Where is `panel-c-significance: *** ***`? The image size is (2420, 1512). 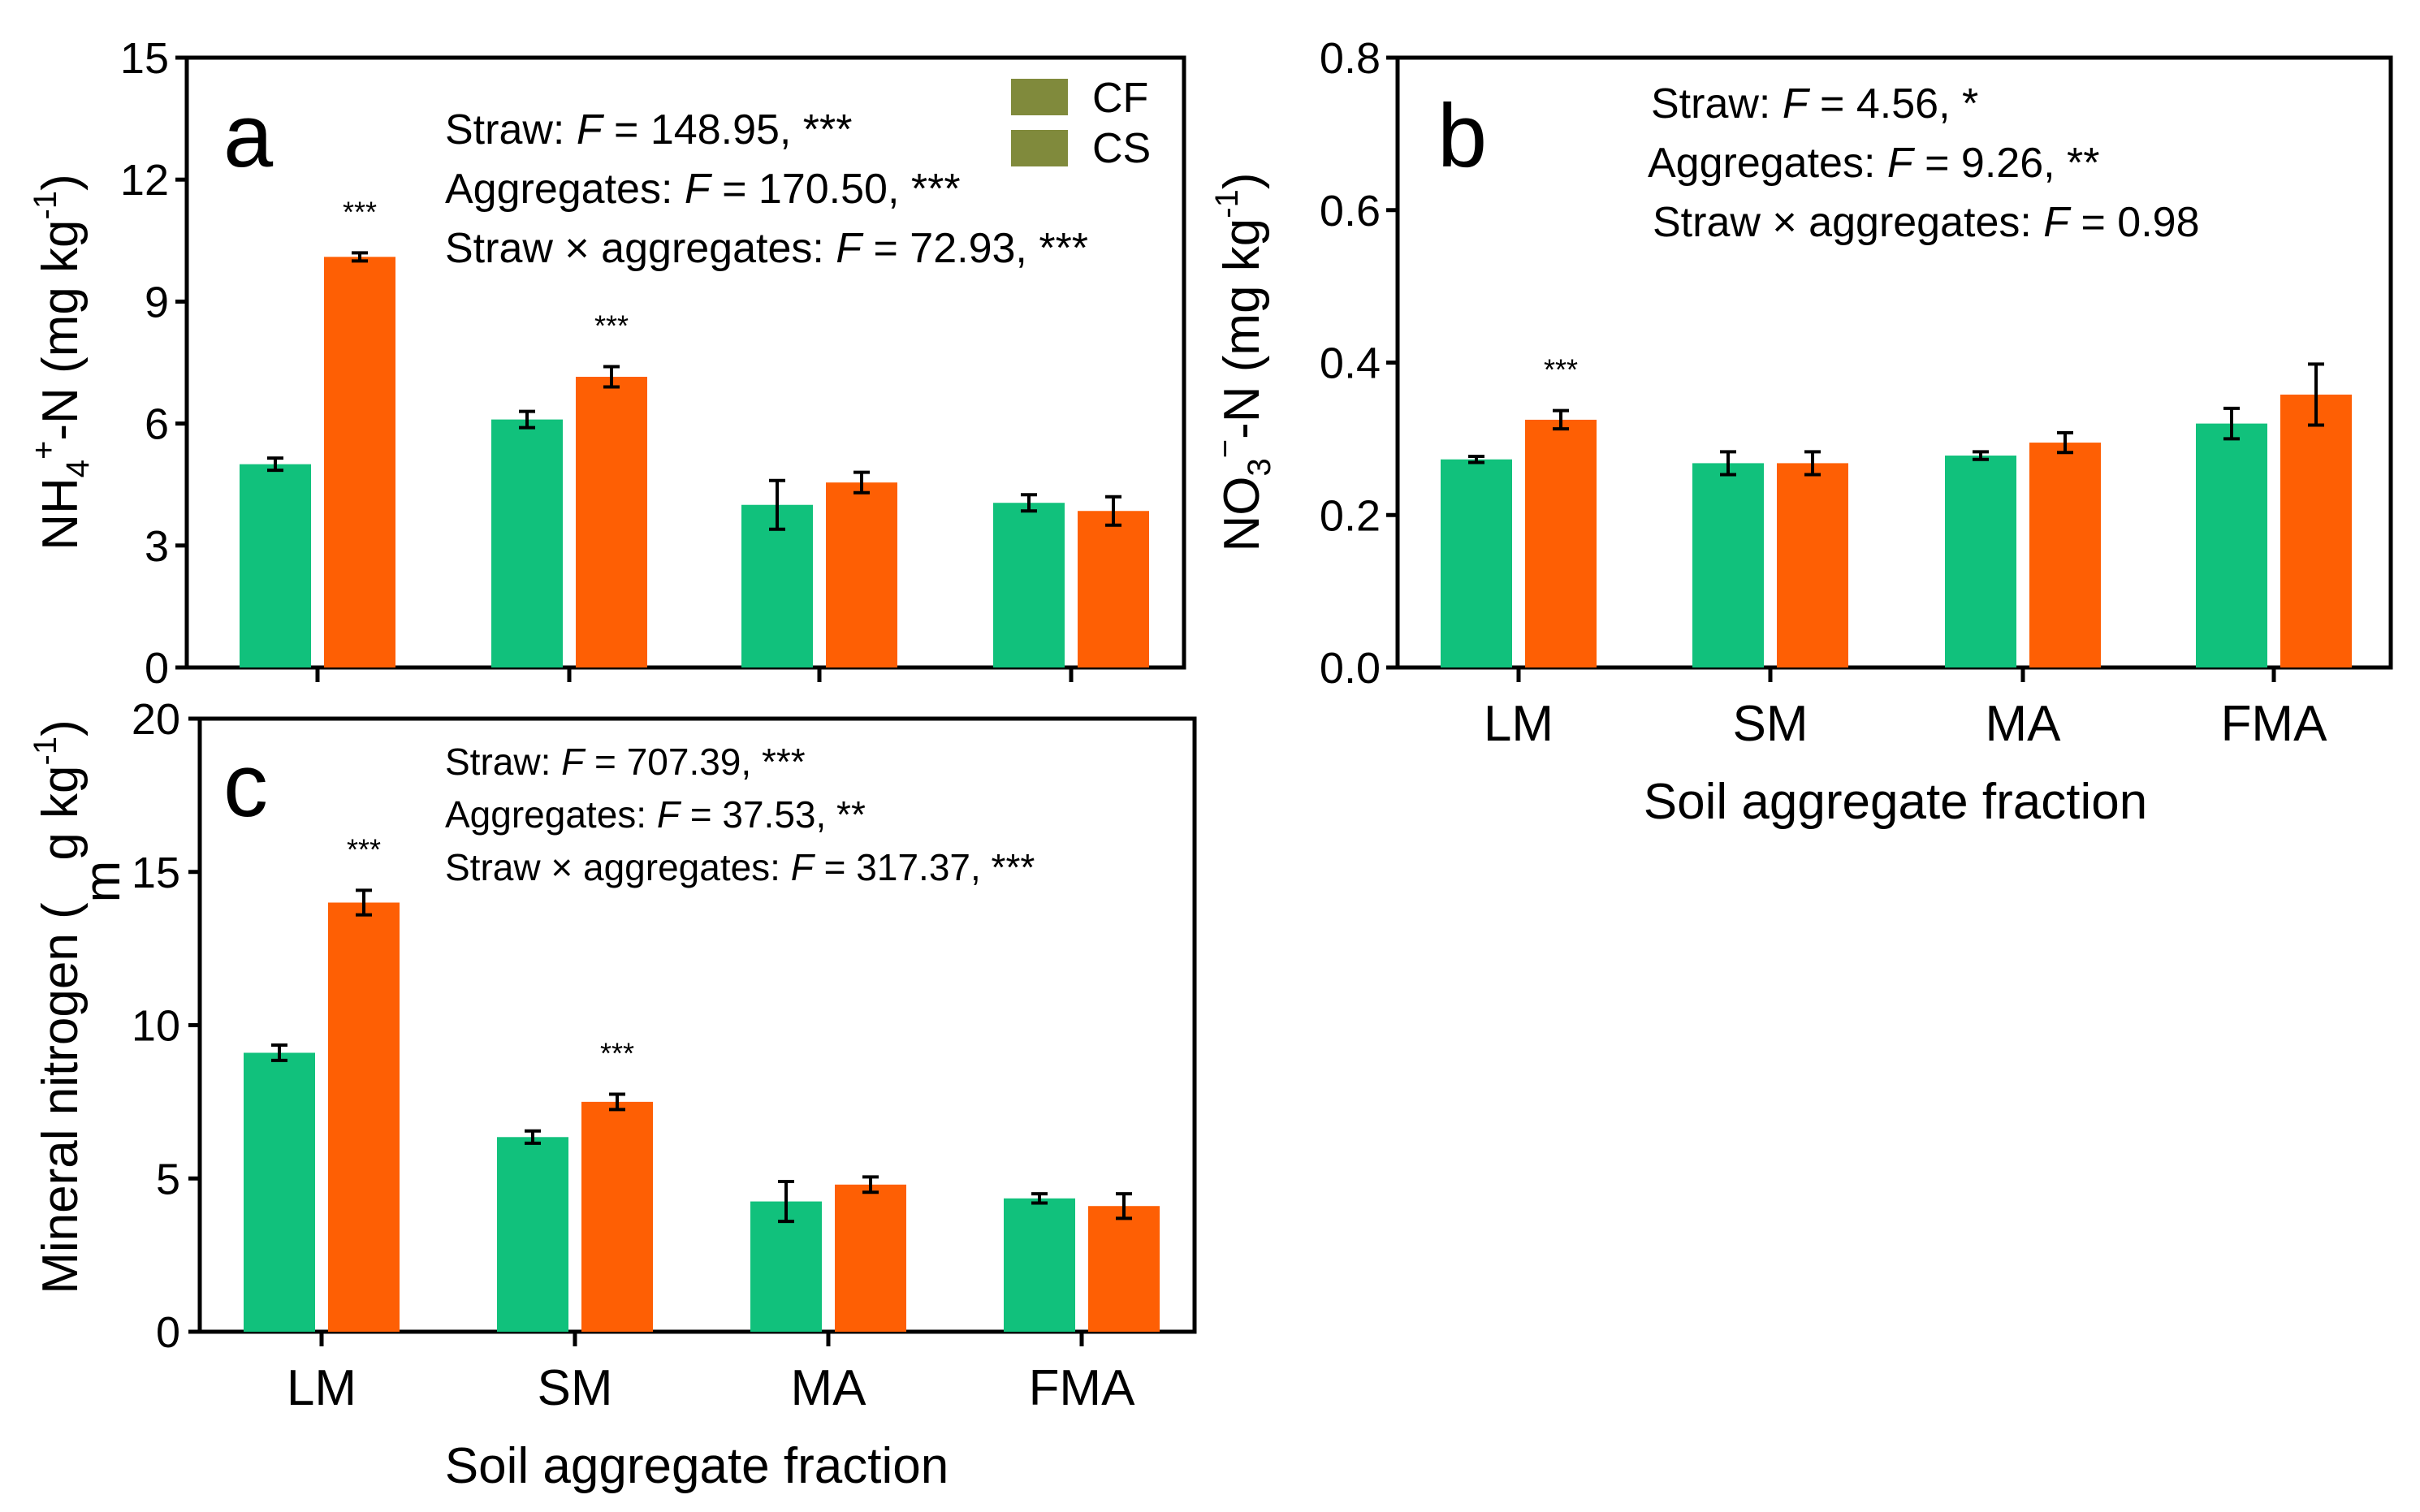 panel-c-significance: *** *** is located at coordinates (490, 950).